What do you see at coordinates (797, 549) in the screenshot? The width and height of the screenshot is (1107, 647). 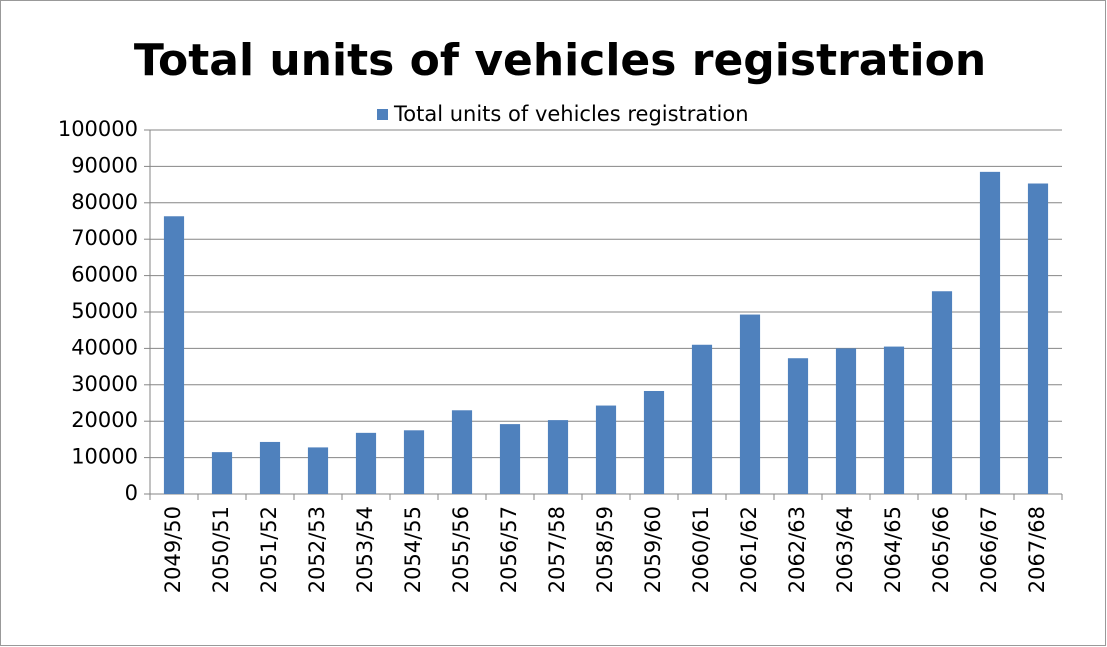 I see `x-tick-label: 2062/63` at bounding box center [797, 549].